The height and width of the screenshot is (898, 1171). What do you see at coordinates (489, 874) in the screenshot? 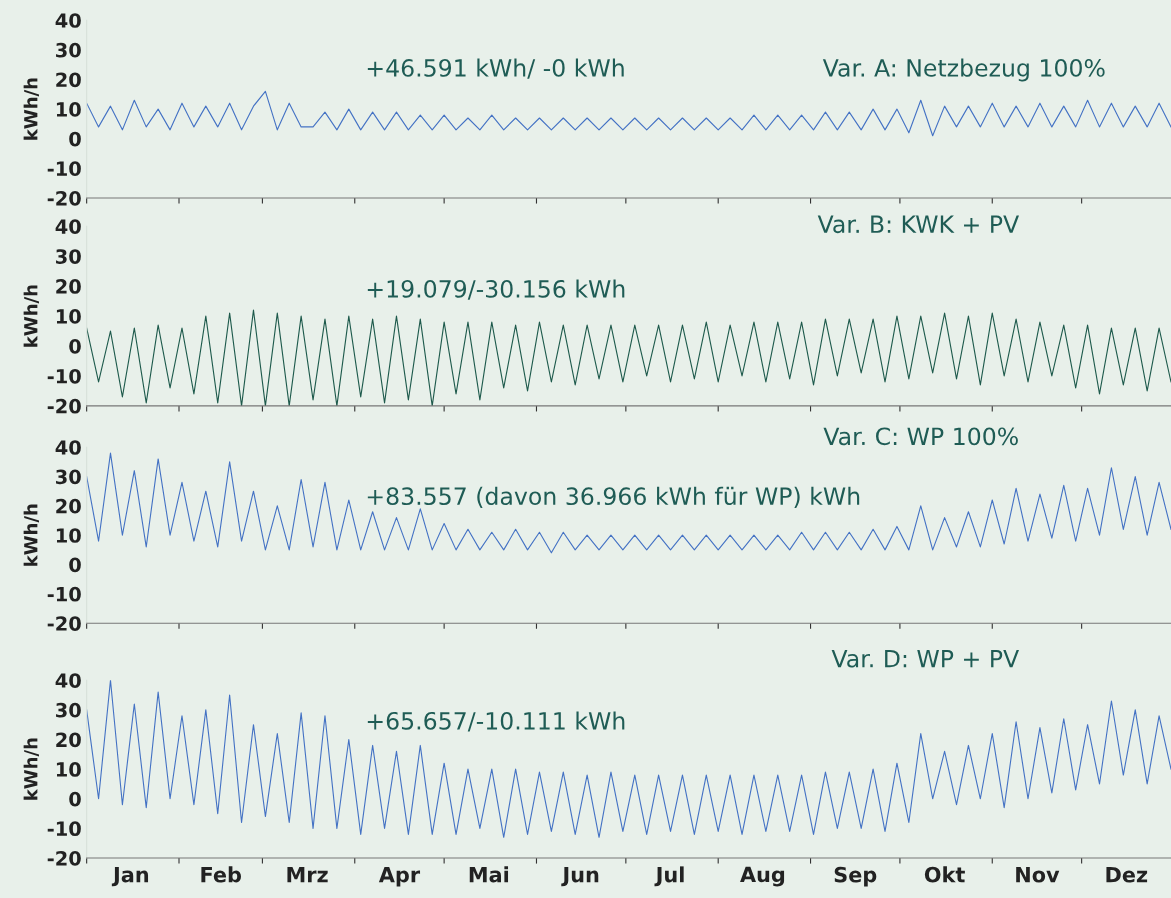
I see `x-tick-label: Mai` at bounding box center [489, 874].